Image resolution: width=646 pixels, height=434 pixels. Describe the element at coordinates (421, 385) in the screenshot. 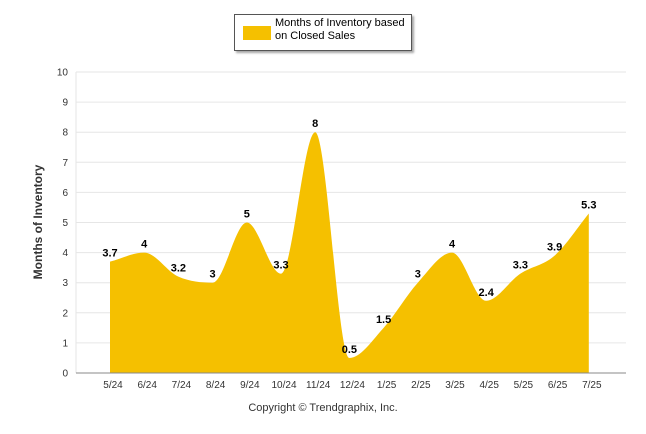

I see `x-tick-label: 2/25` at that location.